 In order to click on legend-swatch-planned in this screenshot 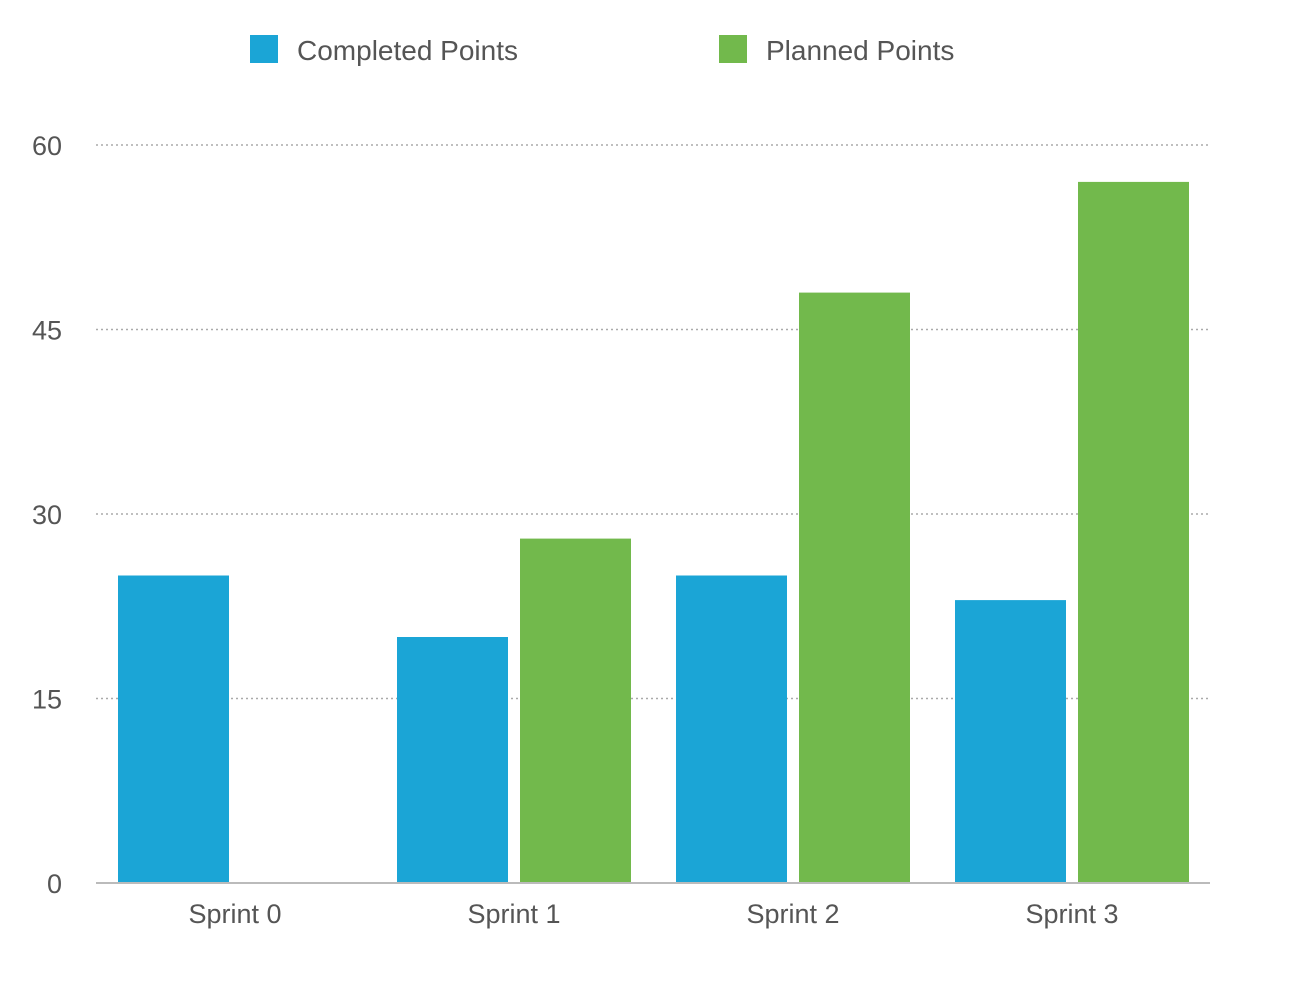, I will do `click(733, 49)`.